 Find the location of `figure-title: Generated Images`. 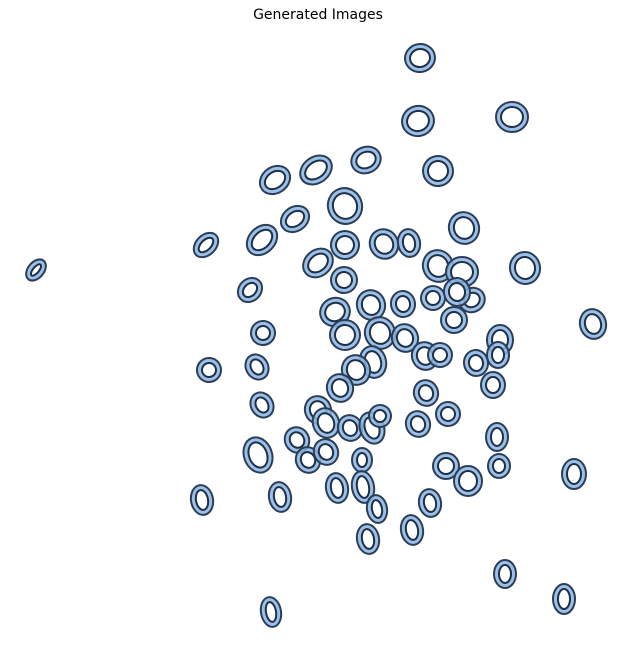

figure-title: Generated Images is located at coordinates (318, 15).